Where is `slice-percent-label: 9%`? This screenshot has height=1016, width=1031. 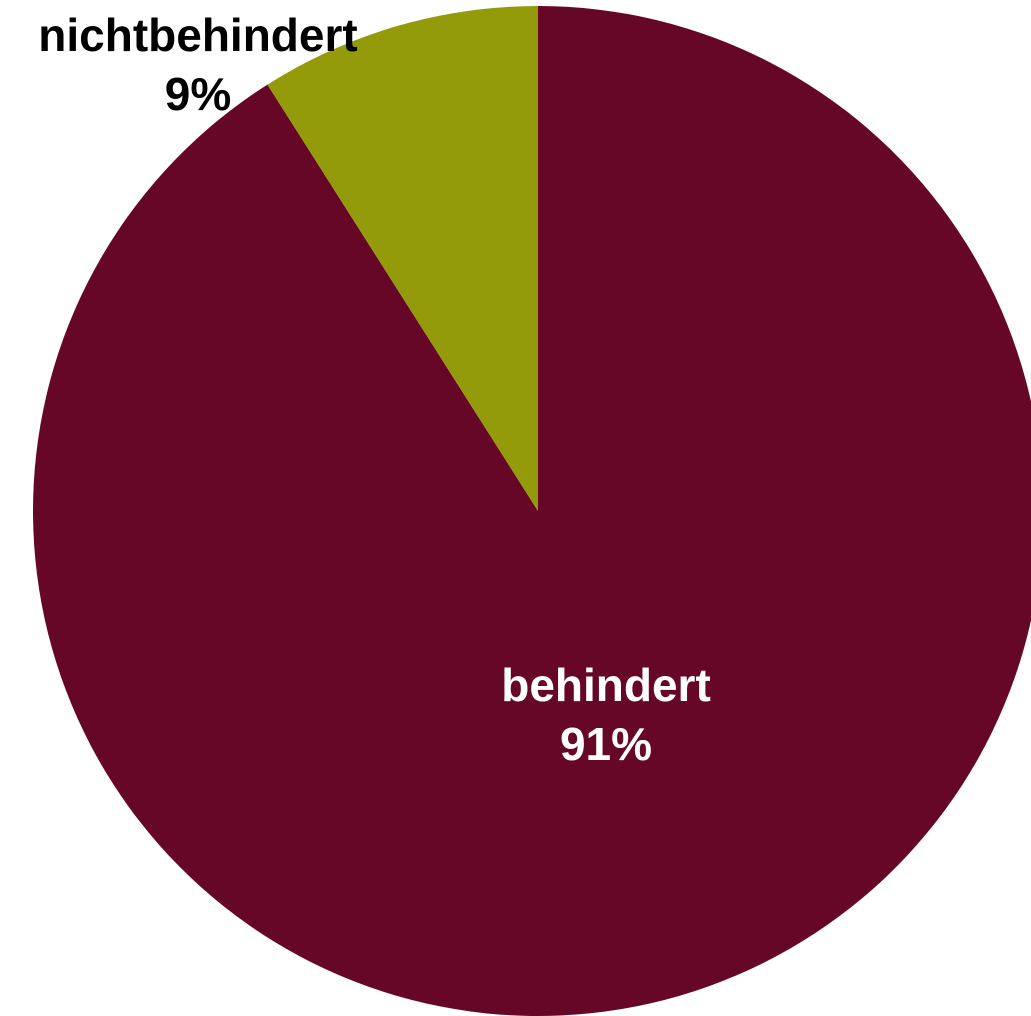
slice-percent-label: 9% is located at coordinates (198, 94).